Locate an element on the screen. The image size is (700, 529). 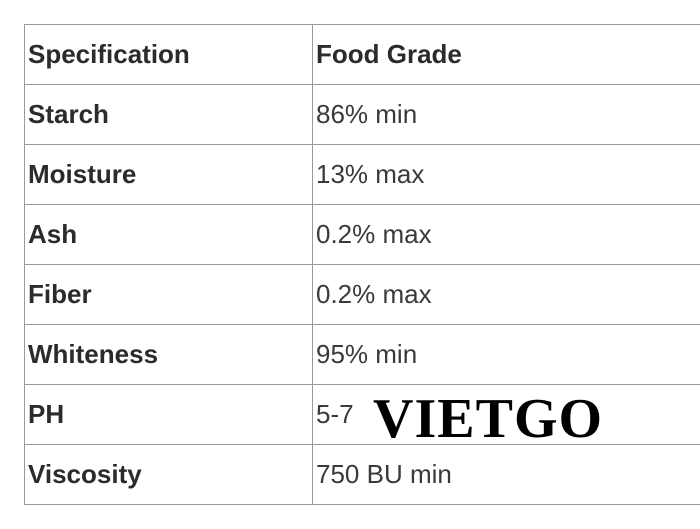
spec-value: 5-7 is located at coordinates (506, 414).